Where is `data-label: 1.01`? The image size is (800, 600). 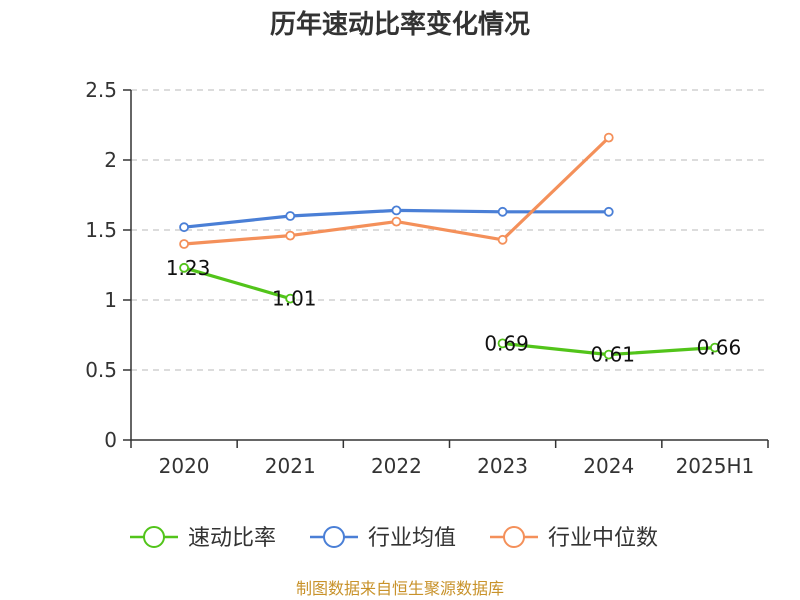
data-label: 1.01 is located at coordinates (294, 299).